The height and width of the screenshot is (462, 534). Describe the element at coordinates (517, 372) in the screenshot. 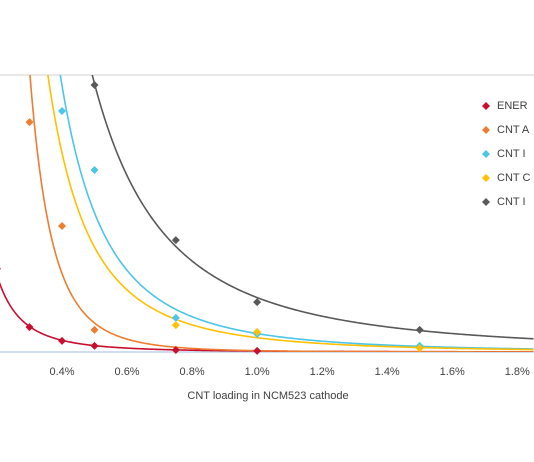

I see `x-tick-label: 1.8%` at that location.